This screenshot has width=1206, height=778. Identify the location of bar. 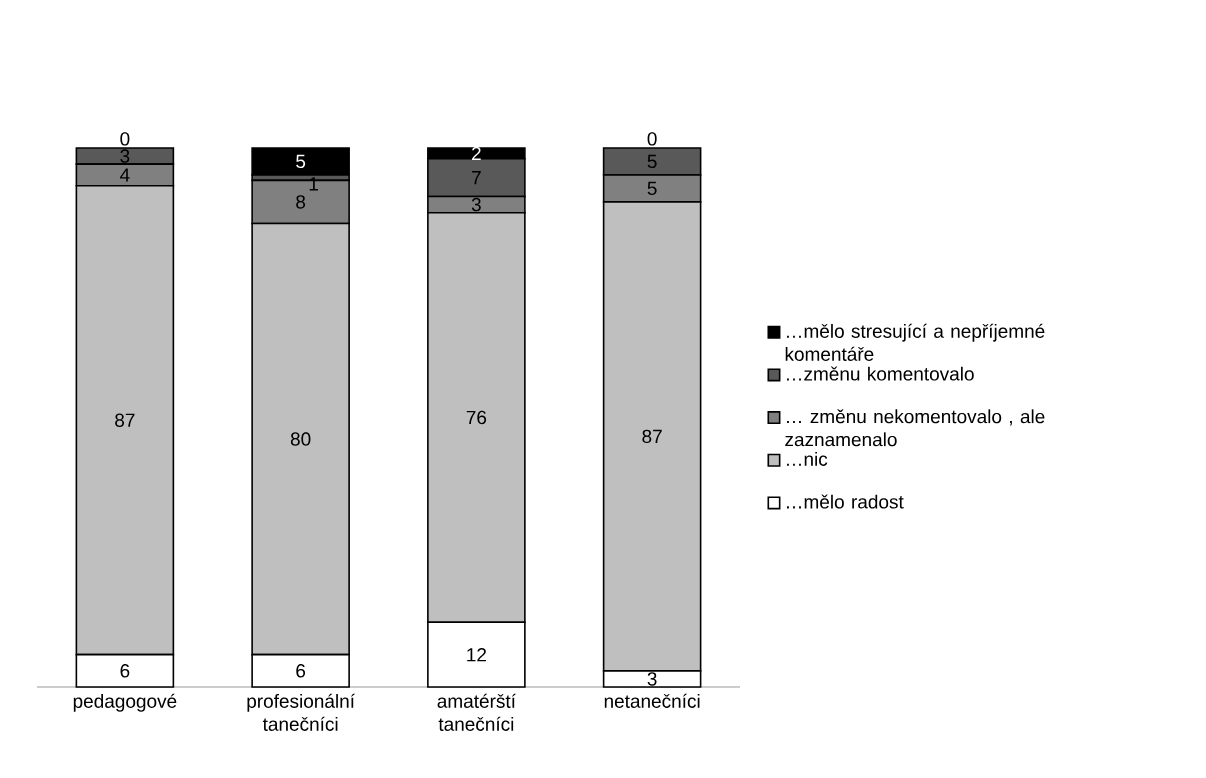
(300, 161).